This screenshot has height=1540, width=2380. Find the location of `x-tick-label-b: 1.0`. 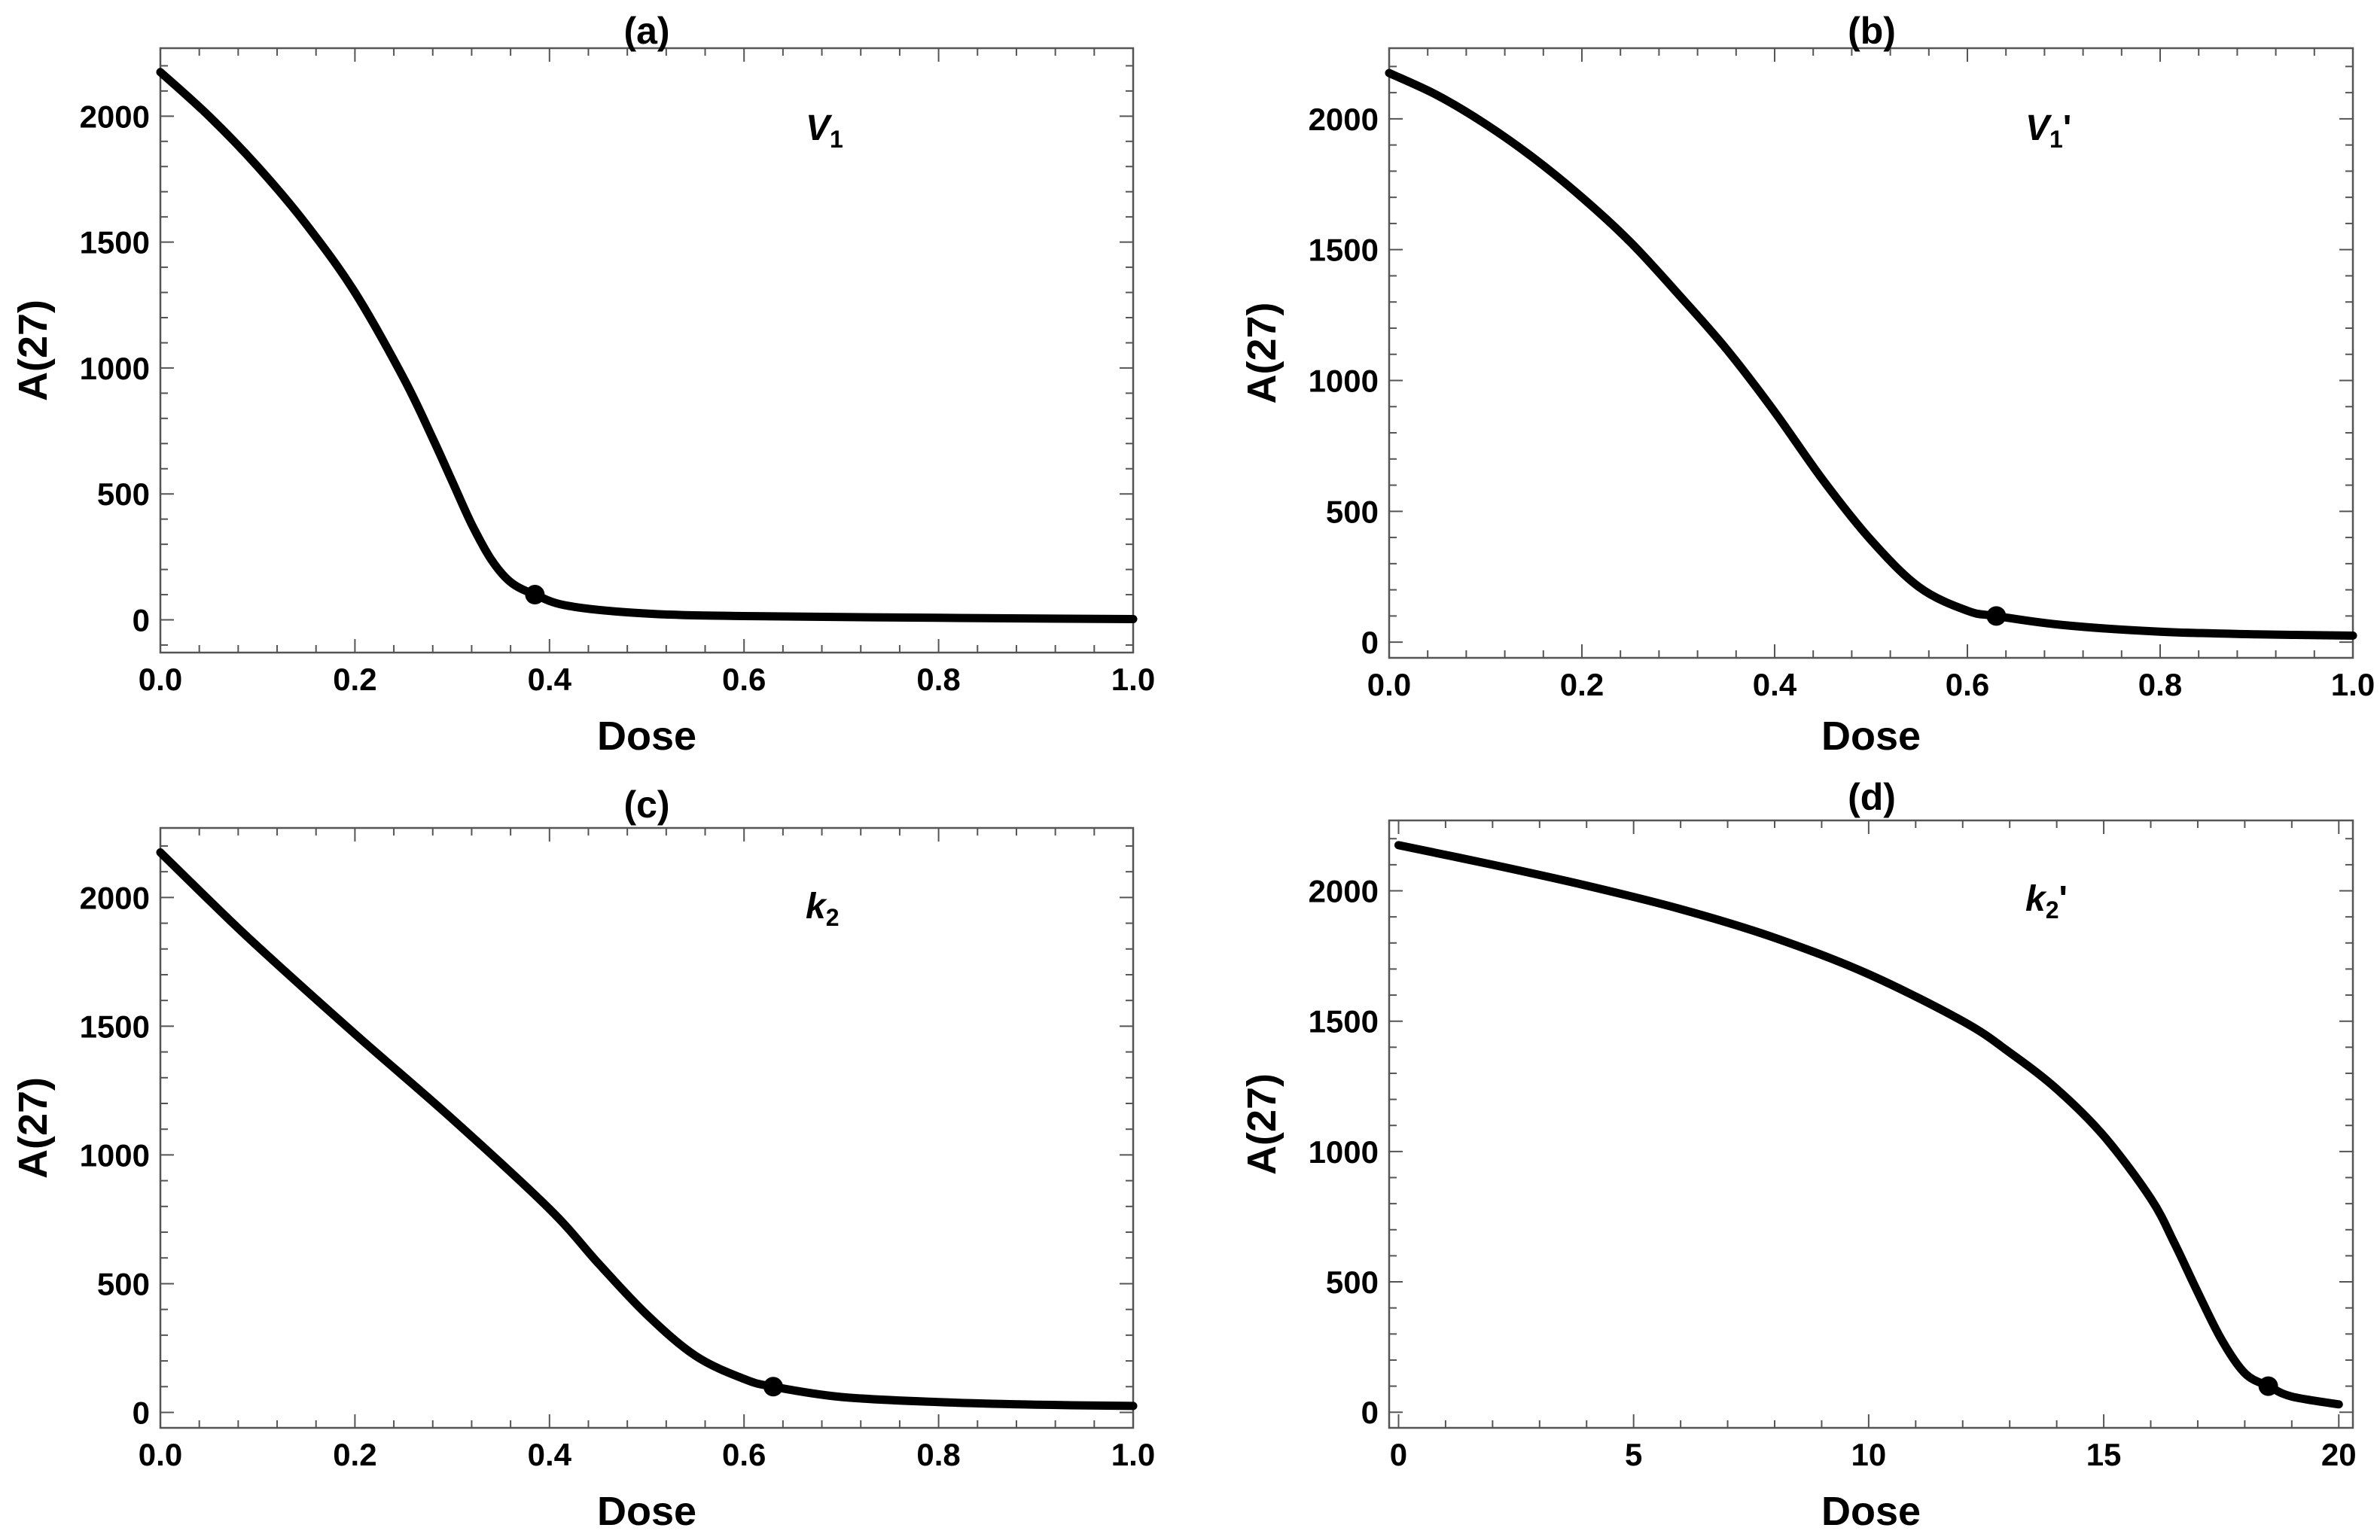

x-tick-label-b: 1.0 is located at coordinates (2353, 684).